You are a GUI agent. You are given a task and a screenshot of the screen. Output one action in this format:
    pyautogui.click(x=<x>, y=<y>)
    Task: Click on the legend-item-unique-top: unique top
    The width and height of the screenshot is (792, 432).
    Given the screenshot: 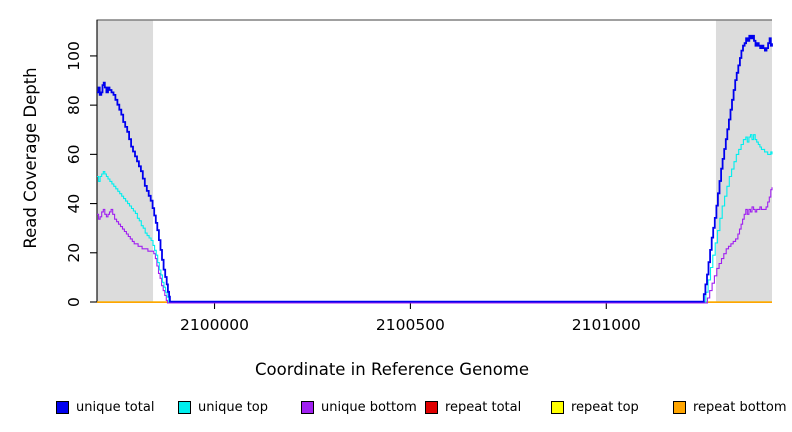 What is the action you would take?
    pyautogui.click(x=223, y=407)
    